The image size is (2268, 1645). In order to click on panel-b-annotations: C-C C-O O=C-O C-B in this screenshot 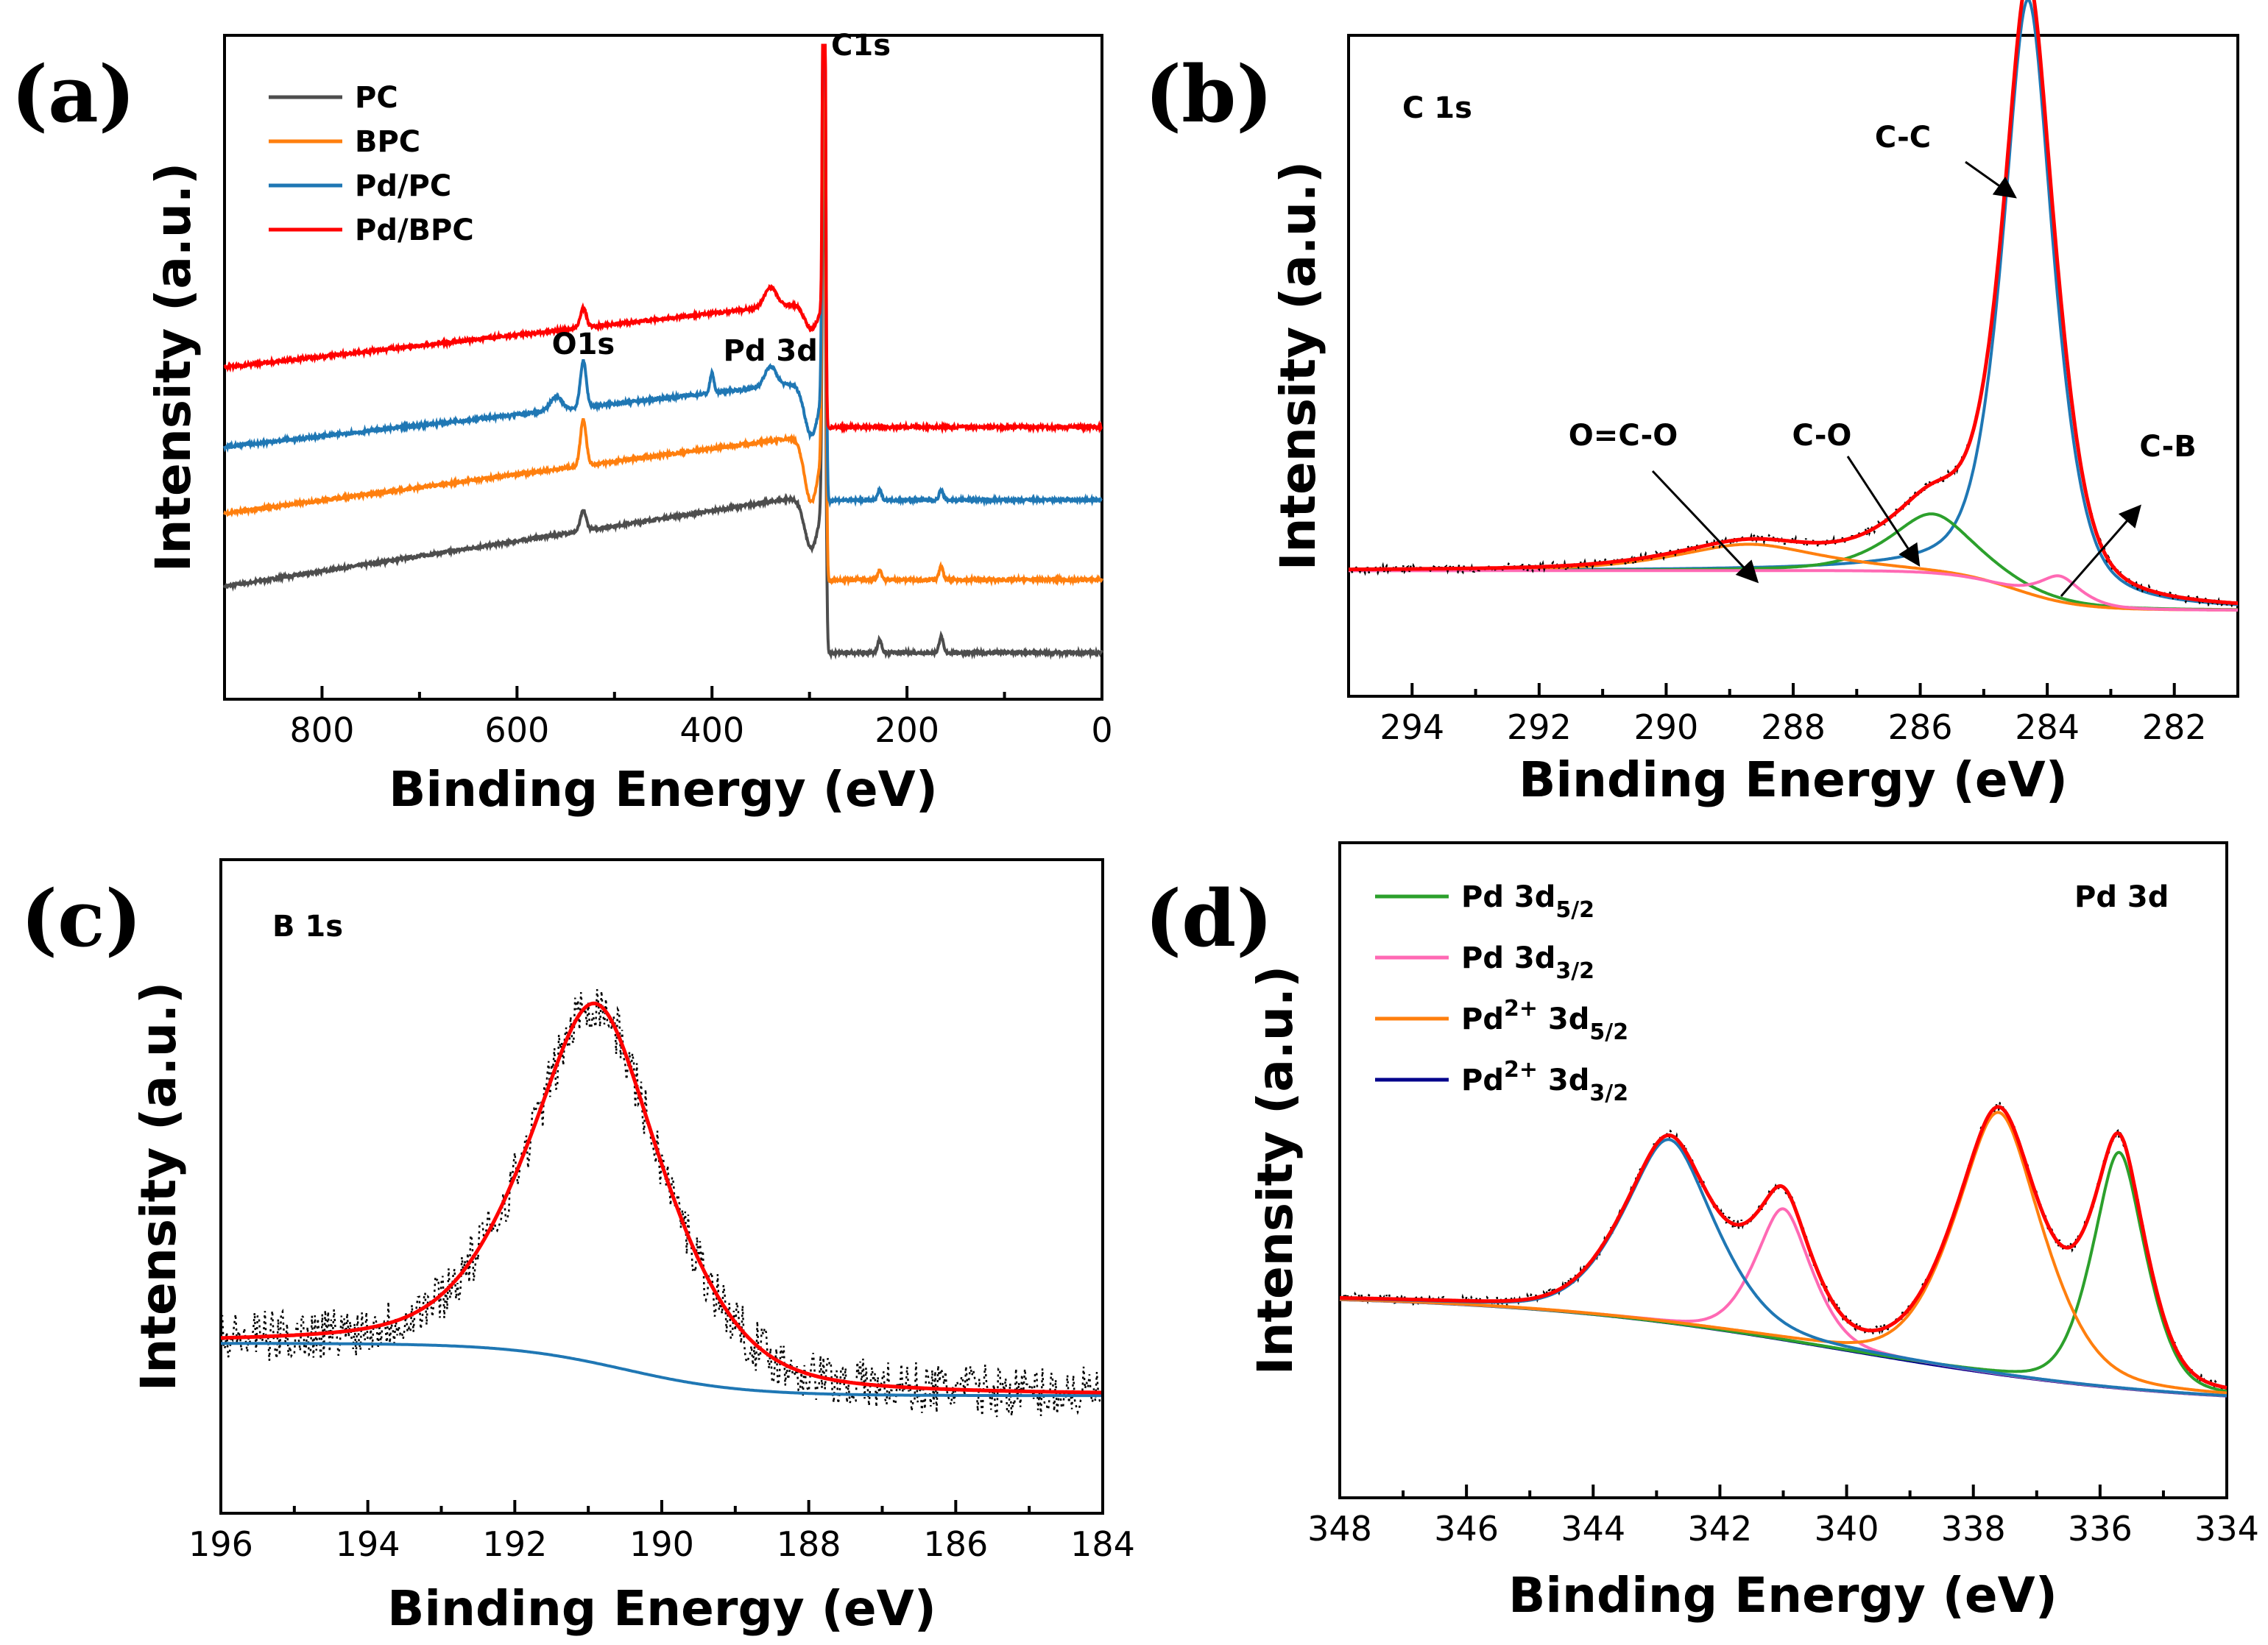, I will do `click(1883, 359)`.